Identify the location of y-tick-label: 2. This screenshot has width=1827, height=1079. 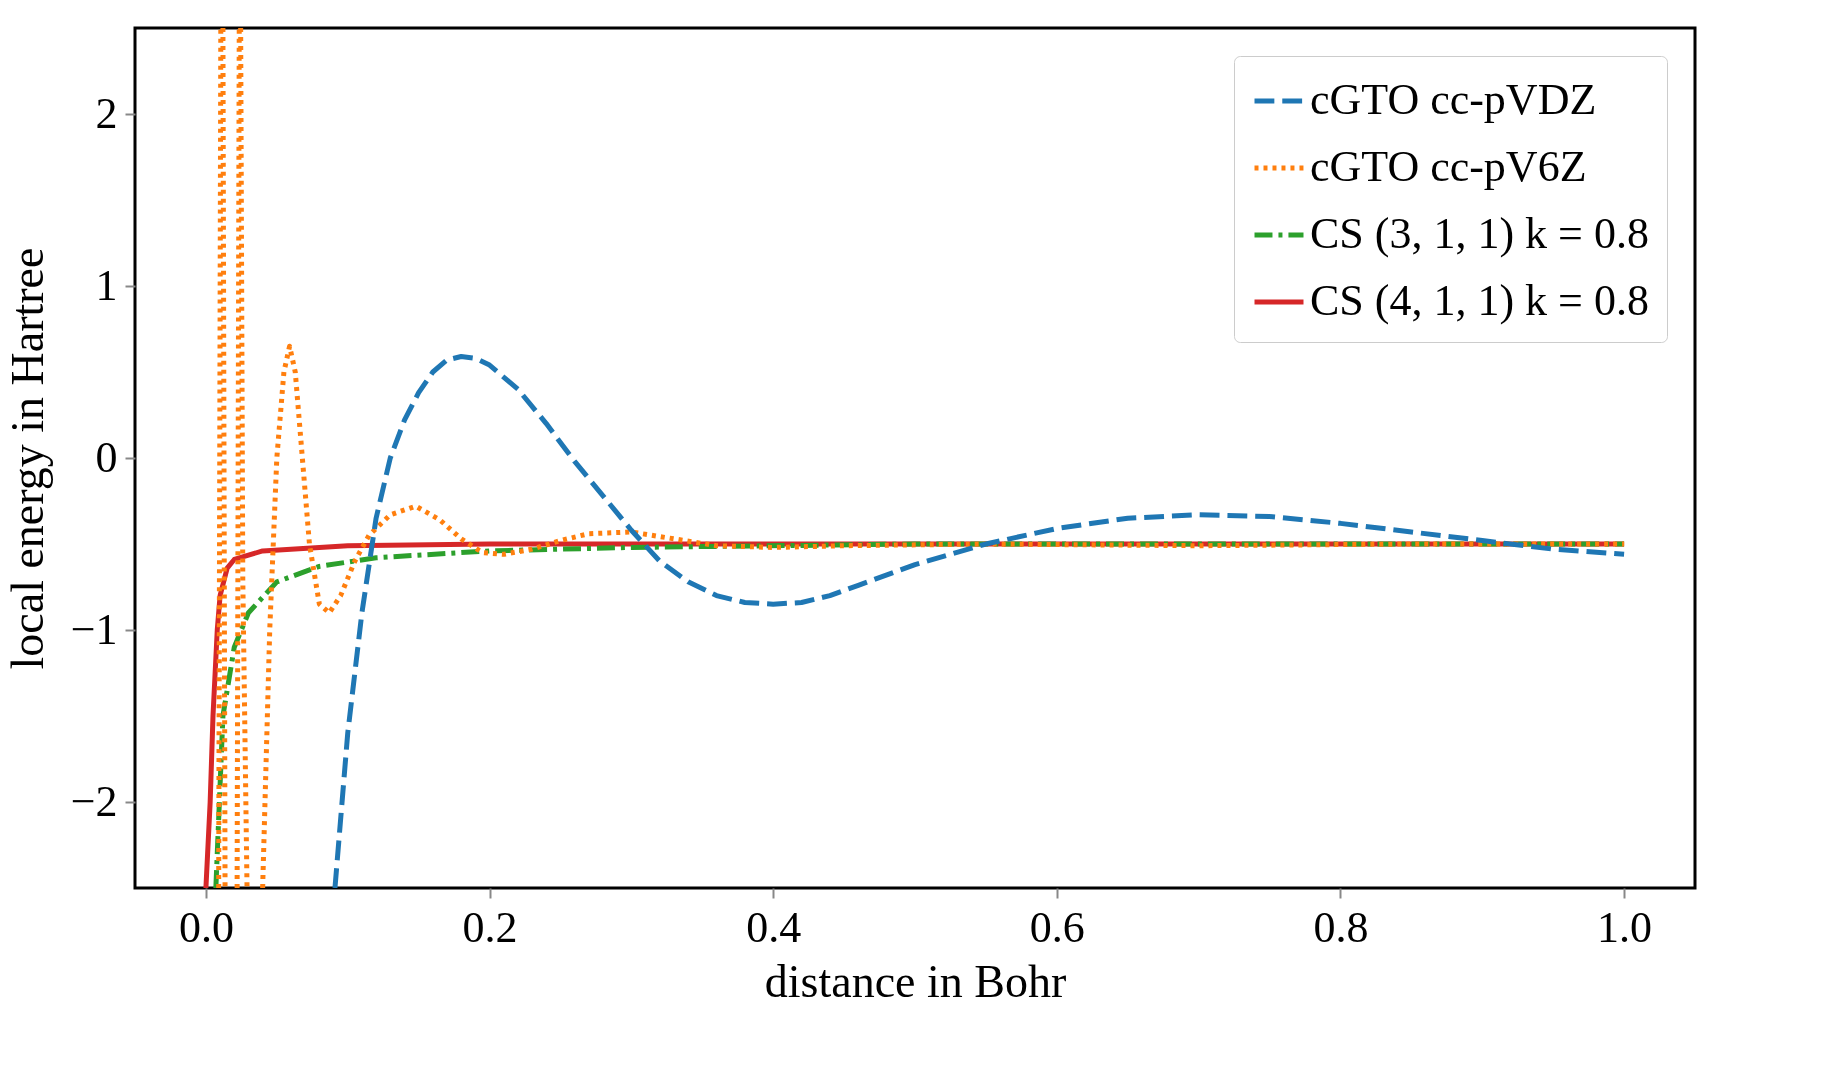
(106, 113).